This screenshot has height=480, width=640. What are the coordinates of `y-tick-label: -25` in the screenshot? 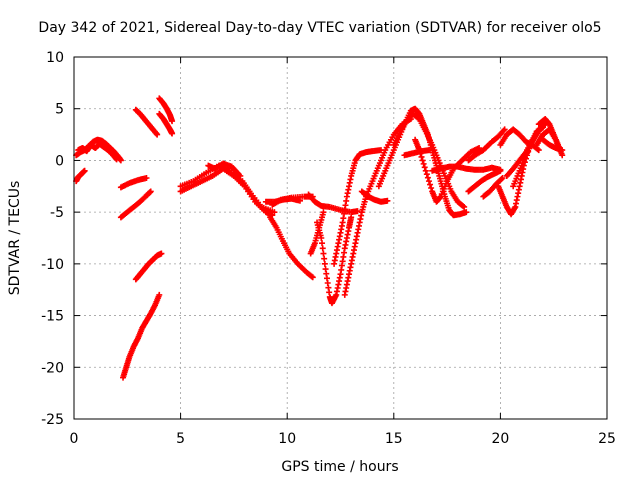 It's located at (52, 420).